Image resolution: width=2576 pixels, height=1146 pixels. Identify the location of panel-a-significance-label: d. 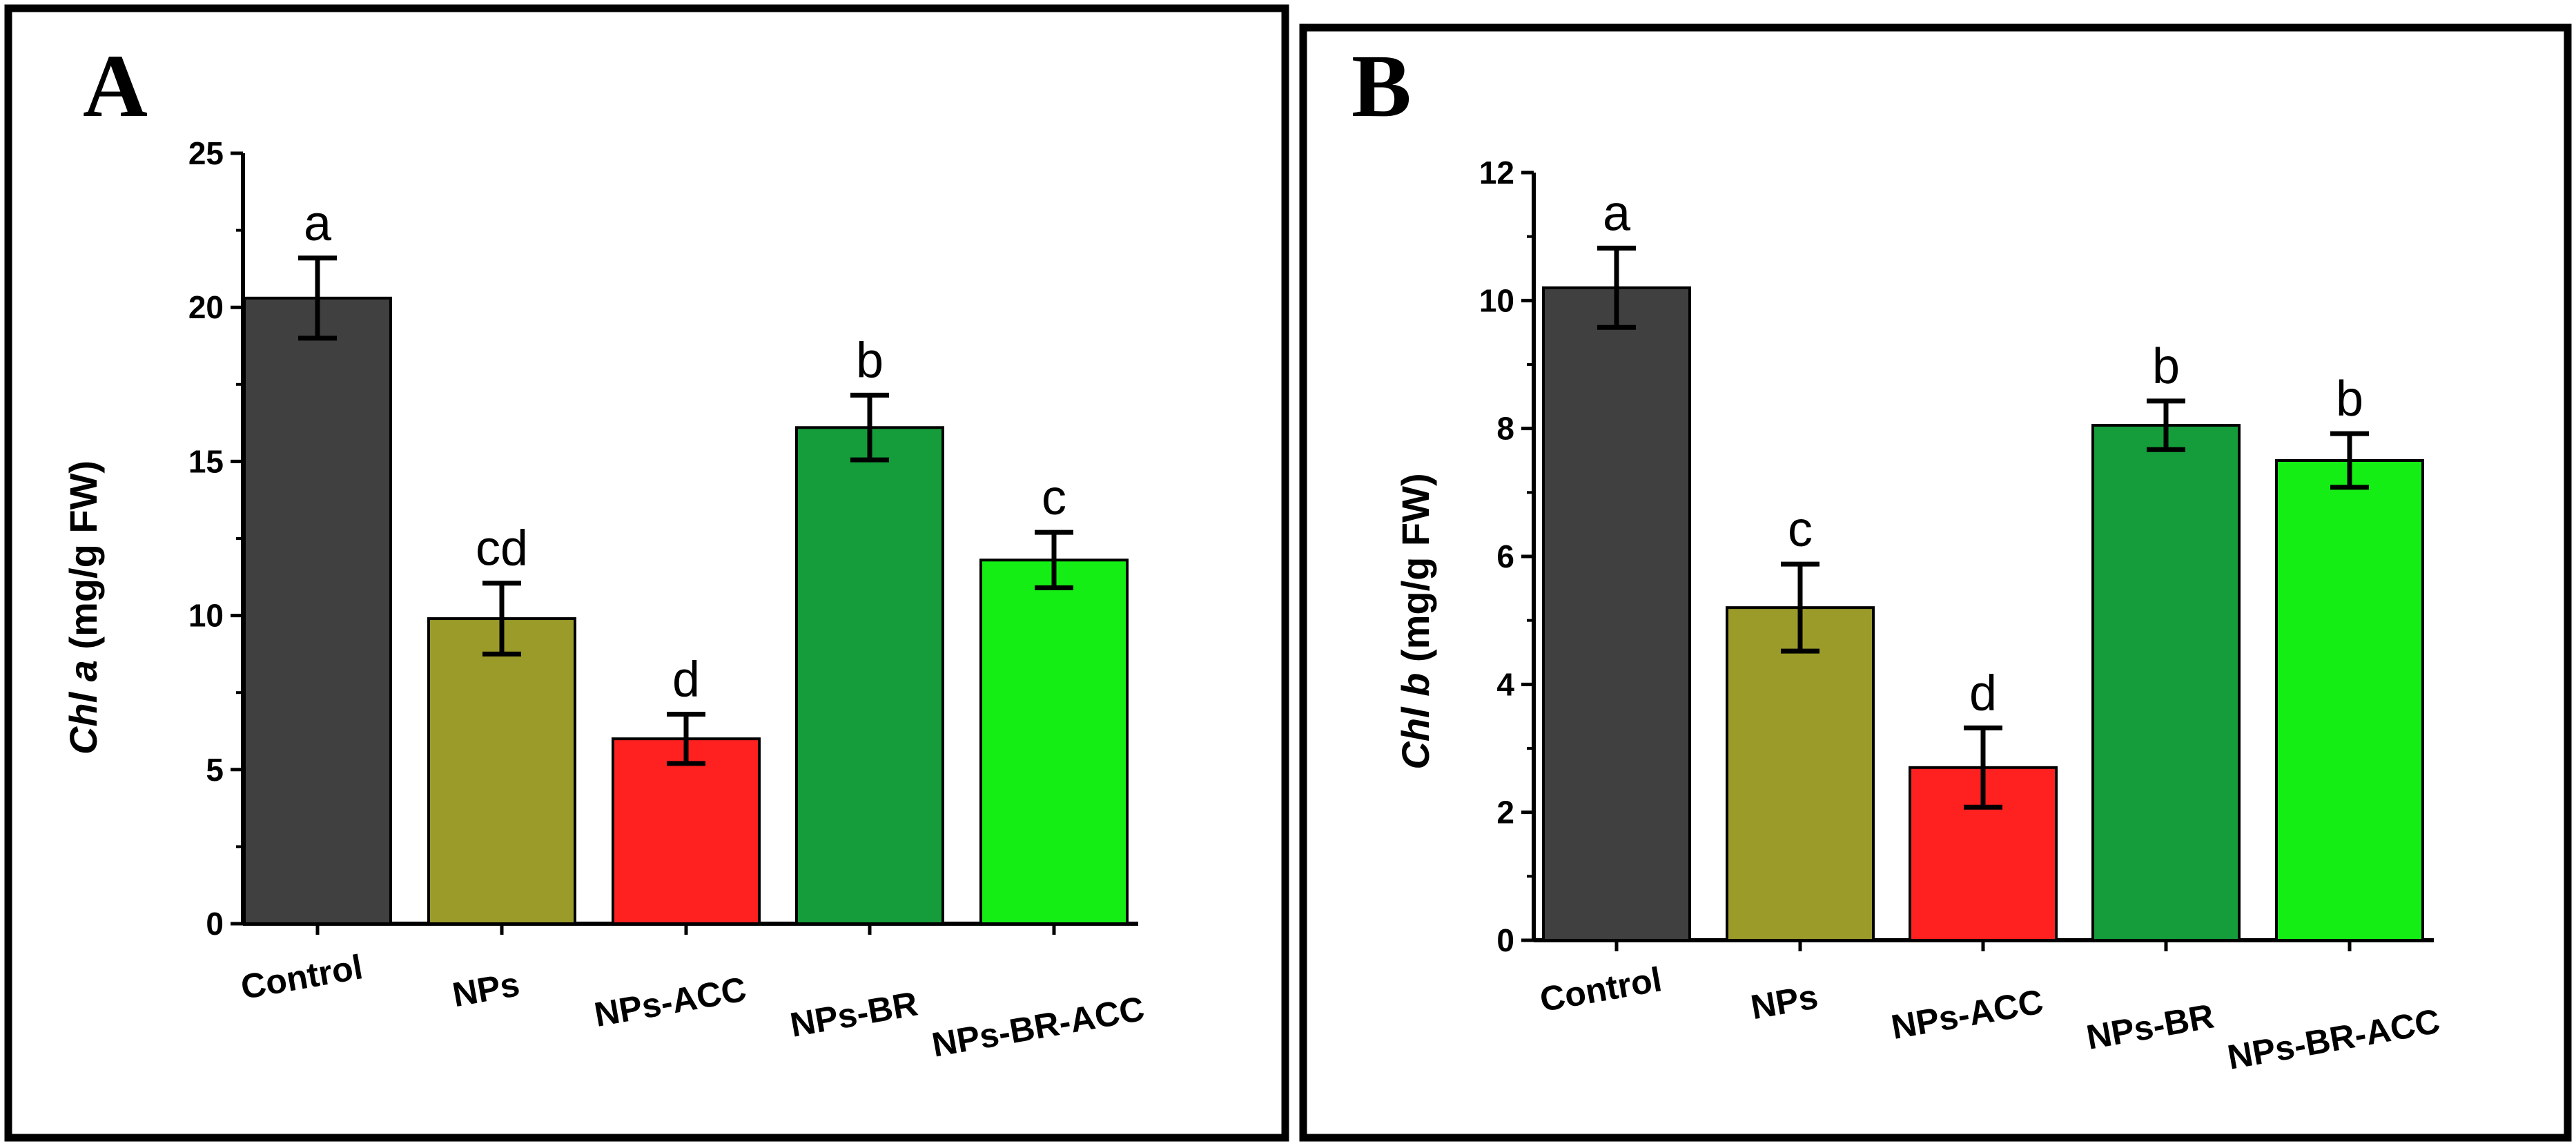
(686, 679).